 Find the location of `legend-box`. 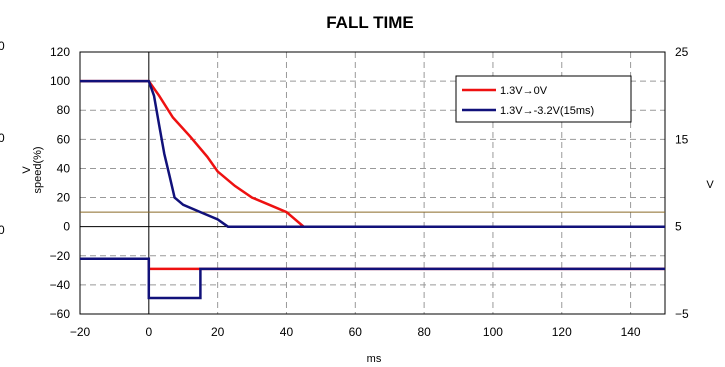

legend-box is located at coordinates (543, 99).